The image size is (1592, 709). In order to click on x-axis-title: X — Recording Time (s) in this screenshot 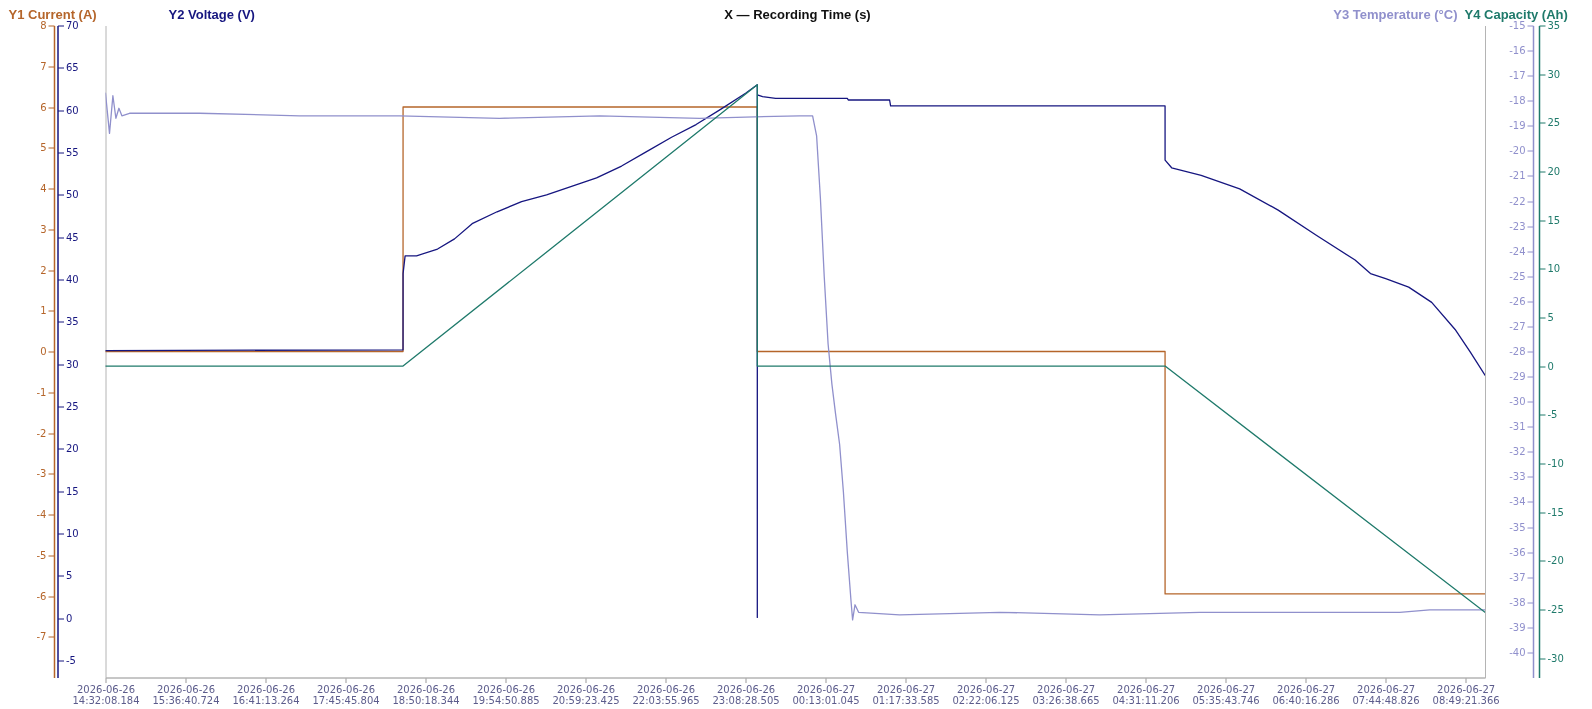, I will do `click(797, 14)`.